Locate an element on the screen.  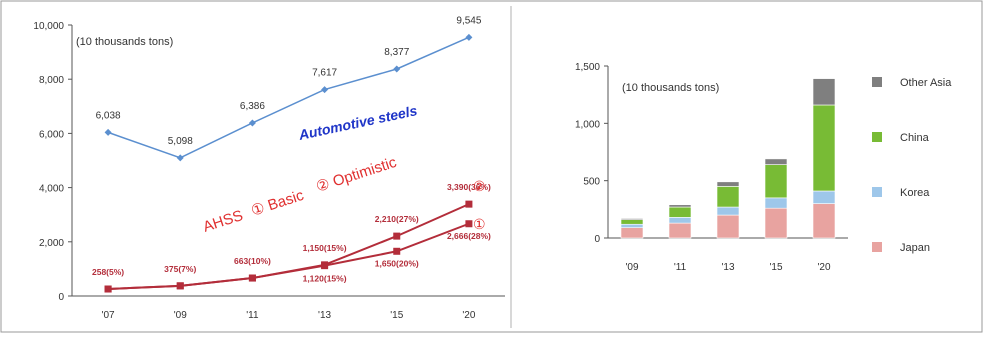
legend-swatch-japan is located at coordinates (877, 247).